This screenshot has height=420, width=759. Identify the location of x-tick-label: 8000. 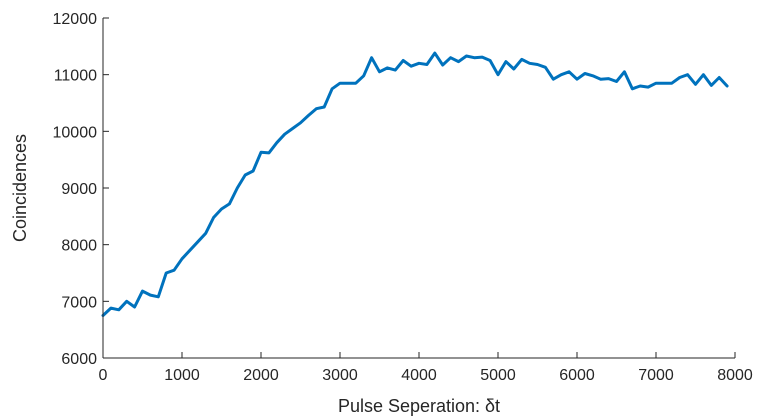
(735, 375).